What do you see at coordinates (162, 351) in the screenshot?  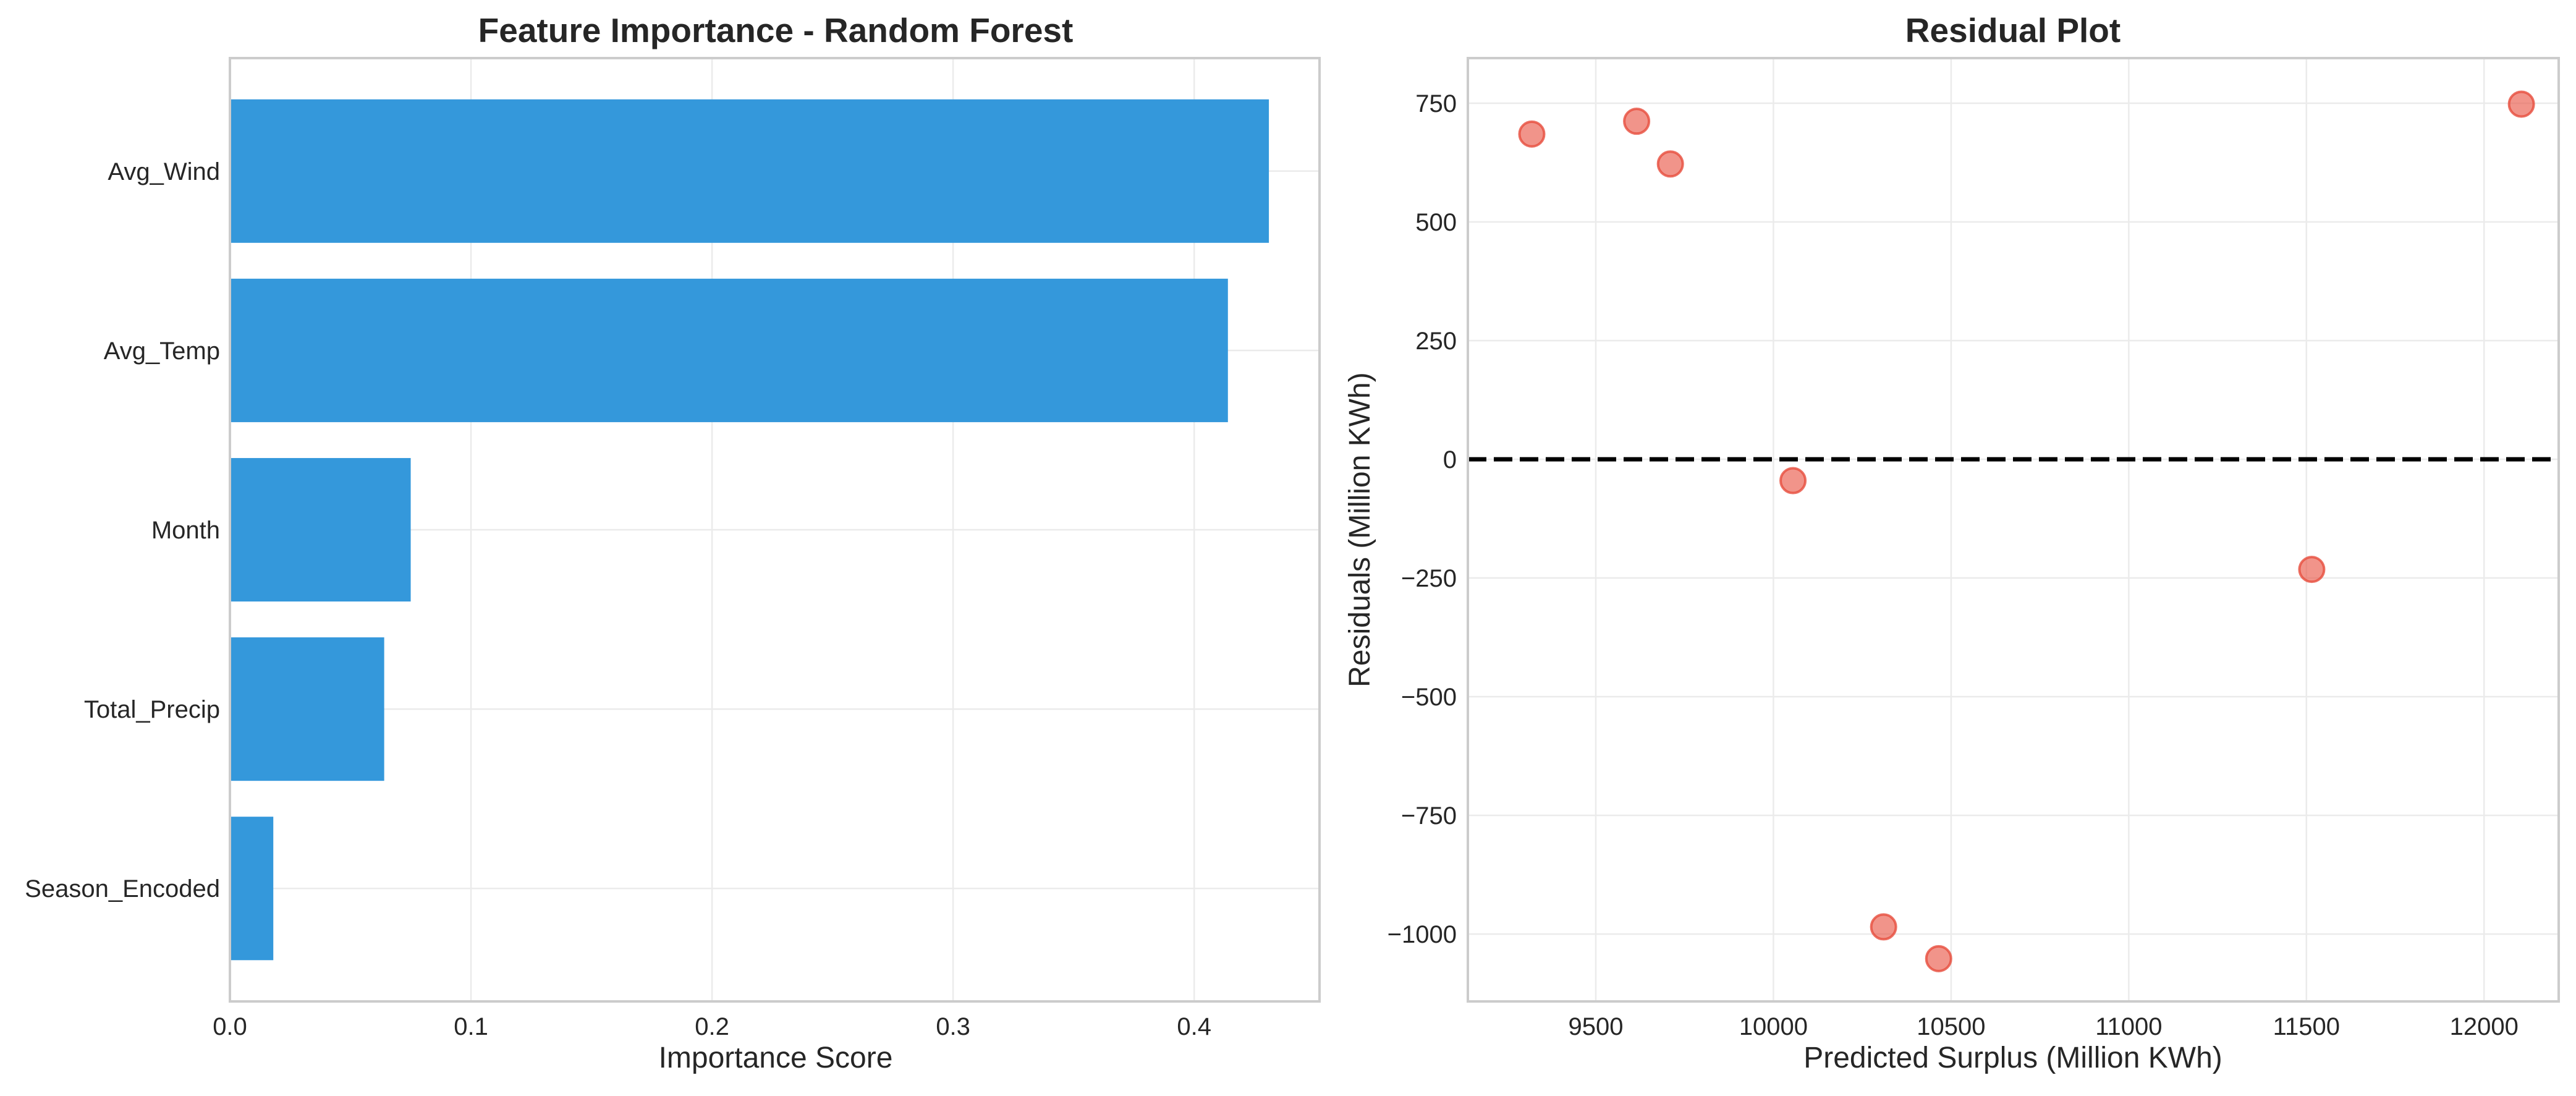 I see `y-tick-label: Avg_Temp` at bounding box center [162, 351].